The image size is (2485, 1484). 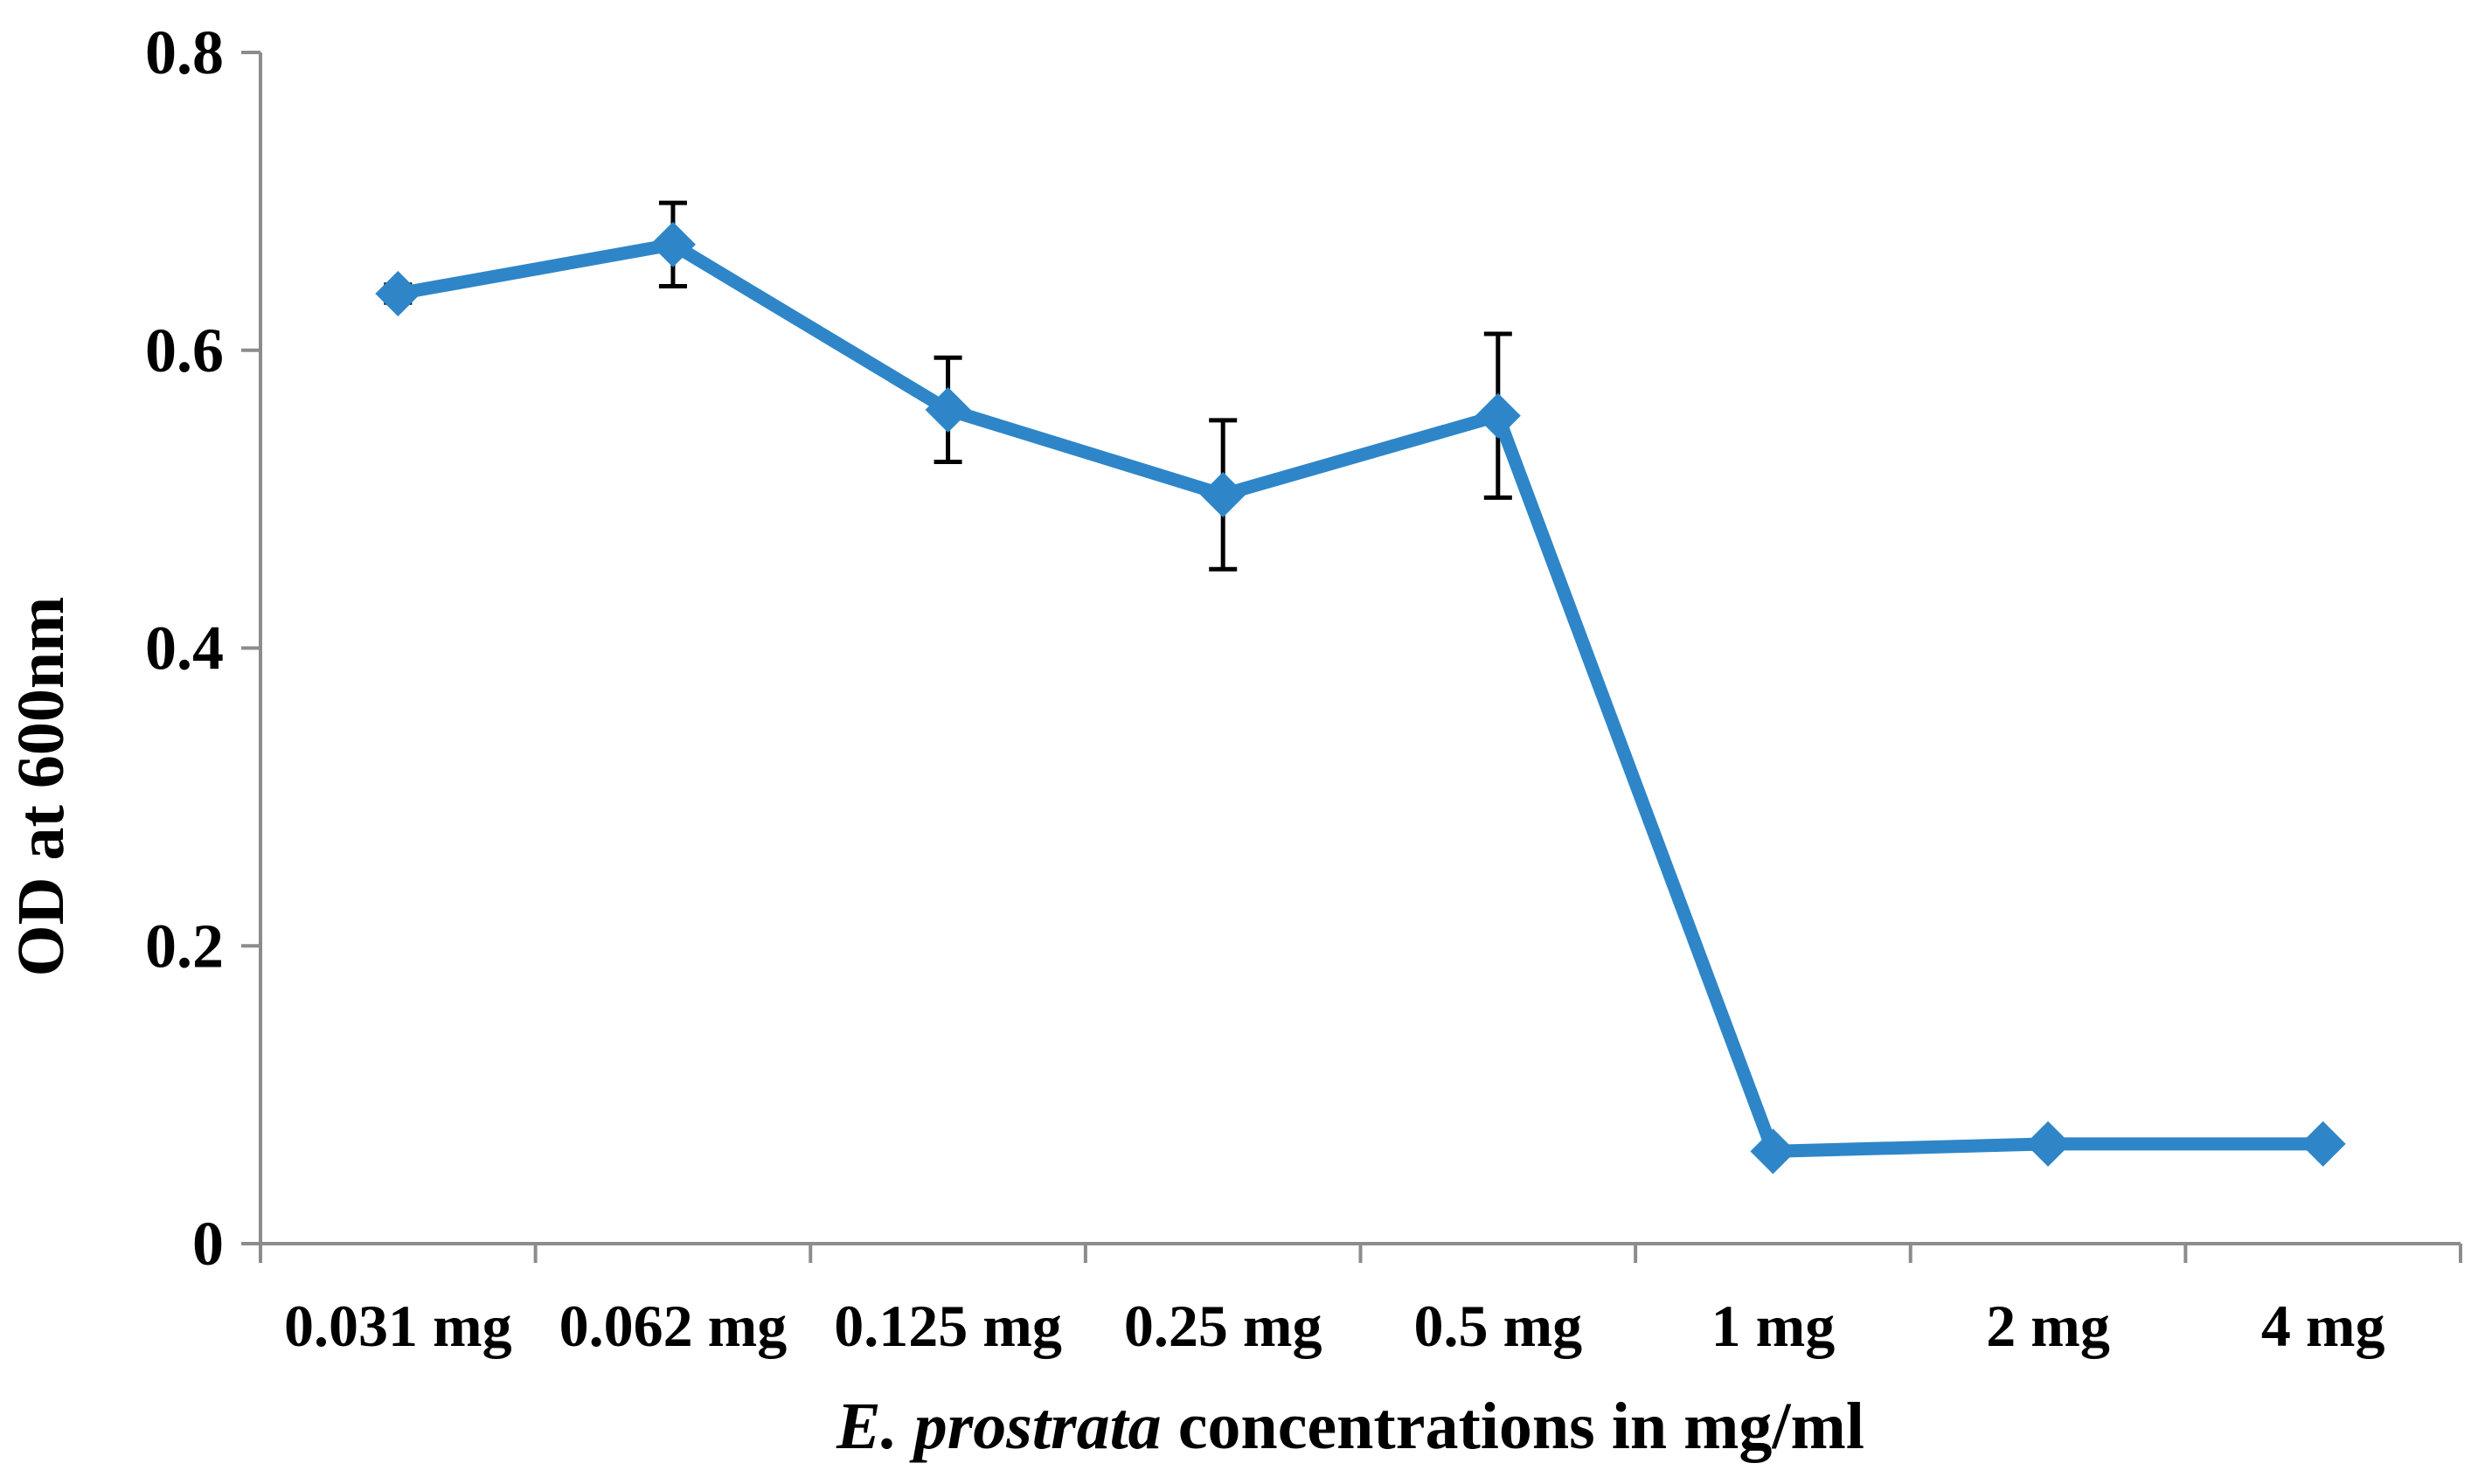 I want to click on y-axis-title: OD at 600nm, so click(x=41, y=787).